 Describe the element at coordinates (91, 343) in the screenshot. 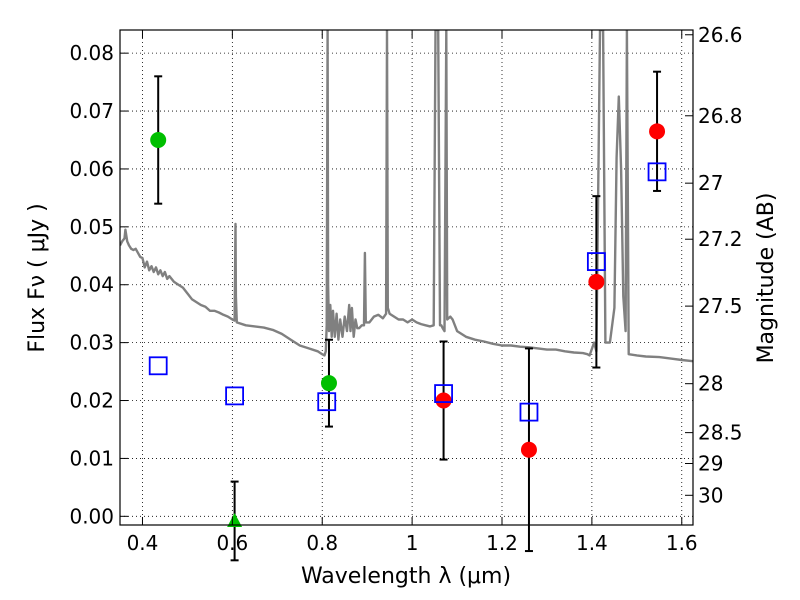

I see `y-tick-label: 0.03` at that location.